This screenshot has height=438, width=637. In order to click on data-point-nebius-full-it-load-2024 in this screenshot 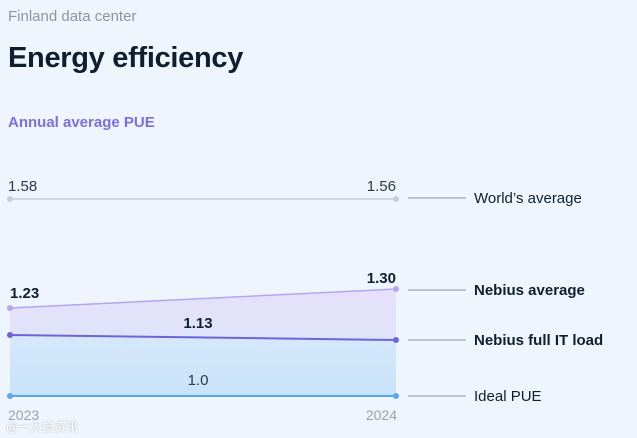, I will do `click(396, 340)`.